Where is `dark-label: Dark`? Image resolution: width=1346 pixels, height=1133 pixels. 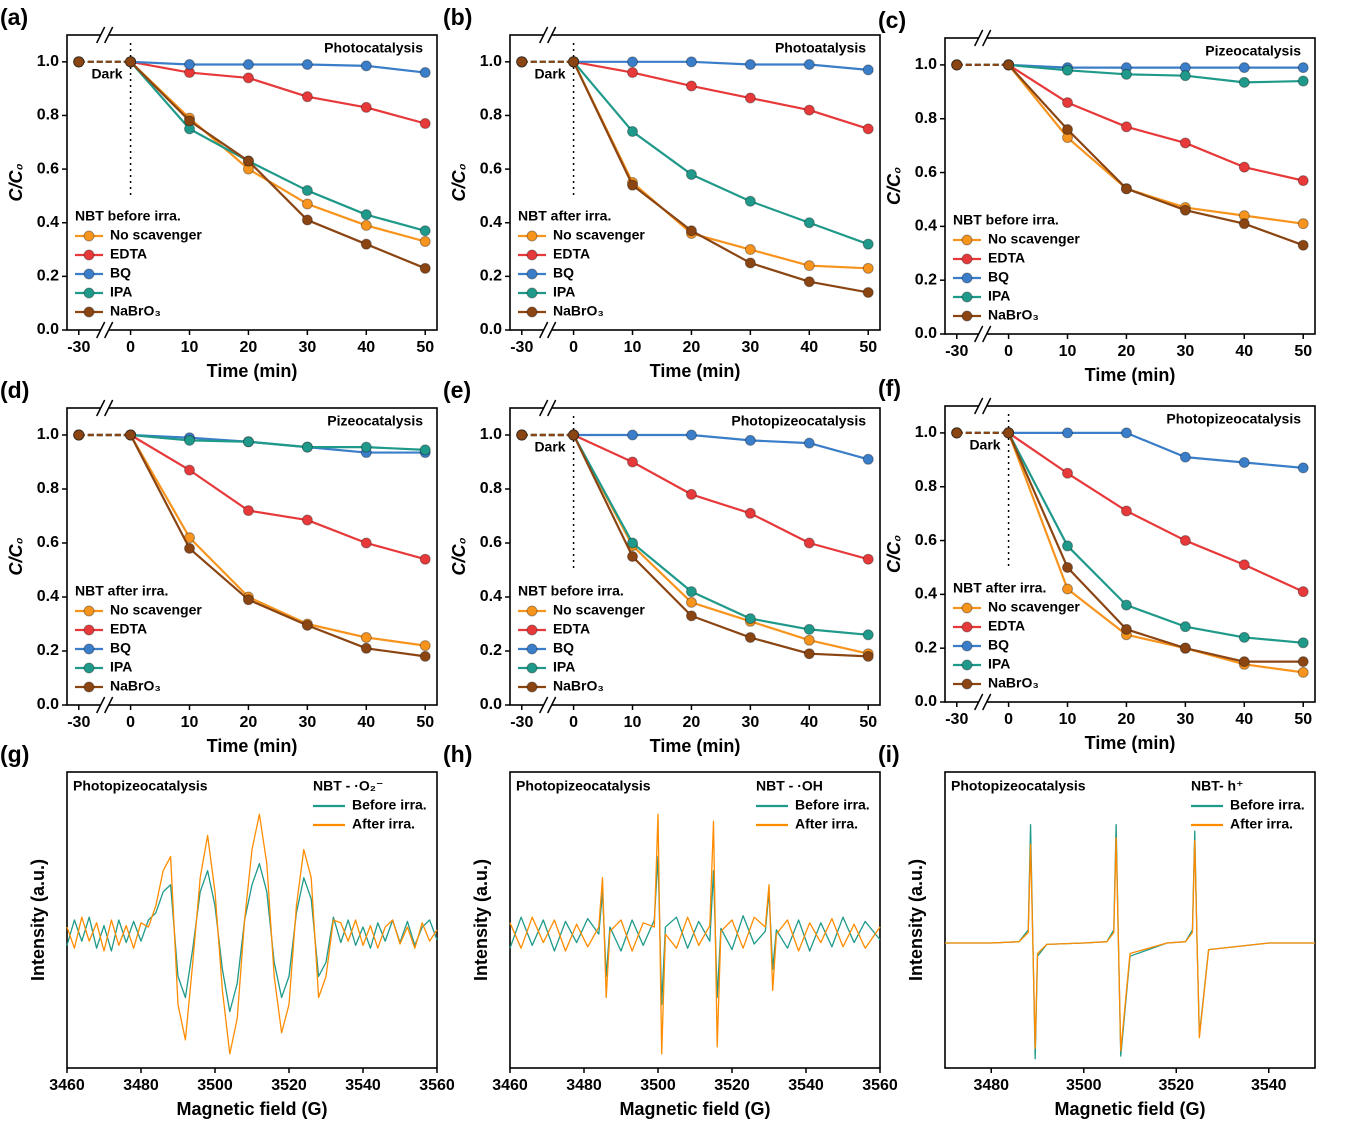
dark-label: Dark is located at coordinates (549, 447).